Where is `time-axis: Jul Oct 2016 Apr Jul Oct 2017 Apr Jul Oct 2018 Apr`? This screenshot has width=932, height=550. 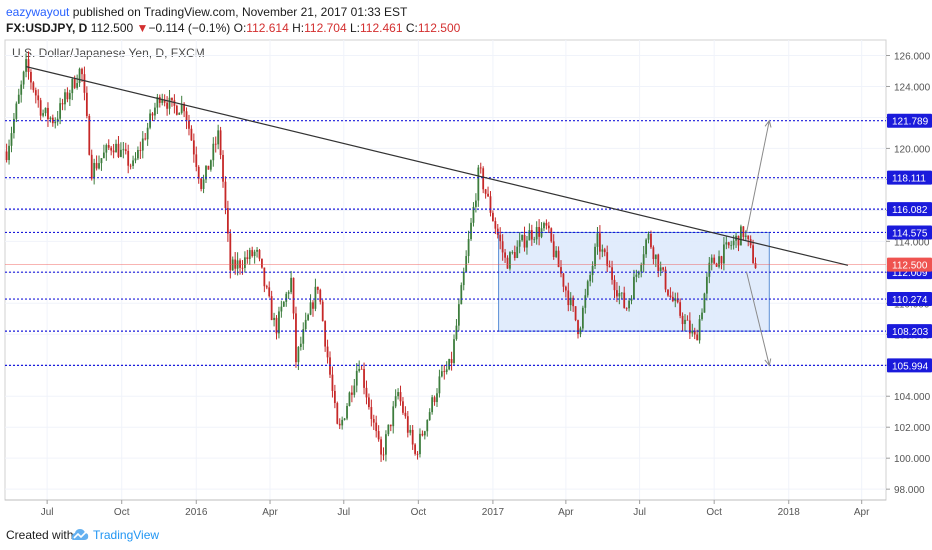 time-axis: Jul Oct 2016 Apr Jul Oct 2017 Apr Jul Oct 2018 Apr is located at coordinates (445, 508).